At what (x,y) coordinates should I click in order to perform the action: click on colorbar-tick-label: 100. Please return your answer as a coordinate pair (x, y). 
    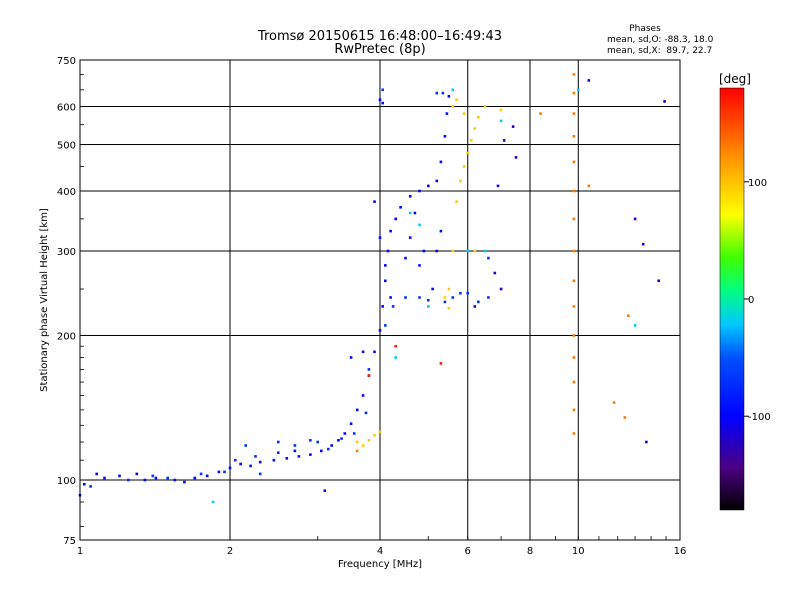
    Looking at the image, I should click on (757, 183).